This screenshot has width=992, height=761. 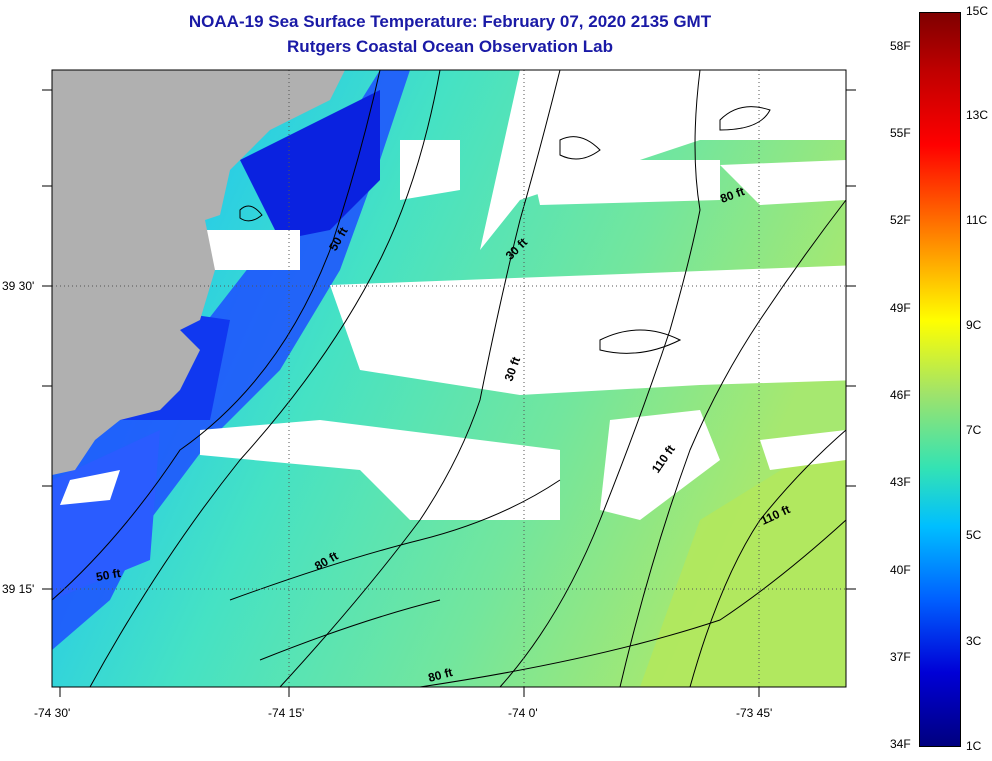 I want to click on x-tick-label: -74 15', so click(x=286, y=713).